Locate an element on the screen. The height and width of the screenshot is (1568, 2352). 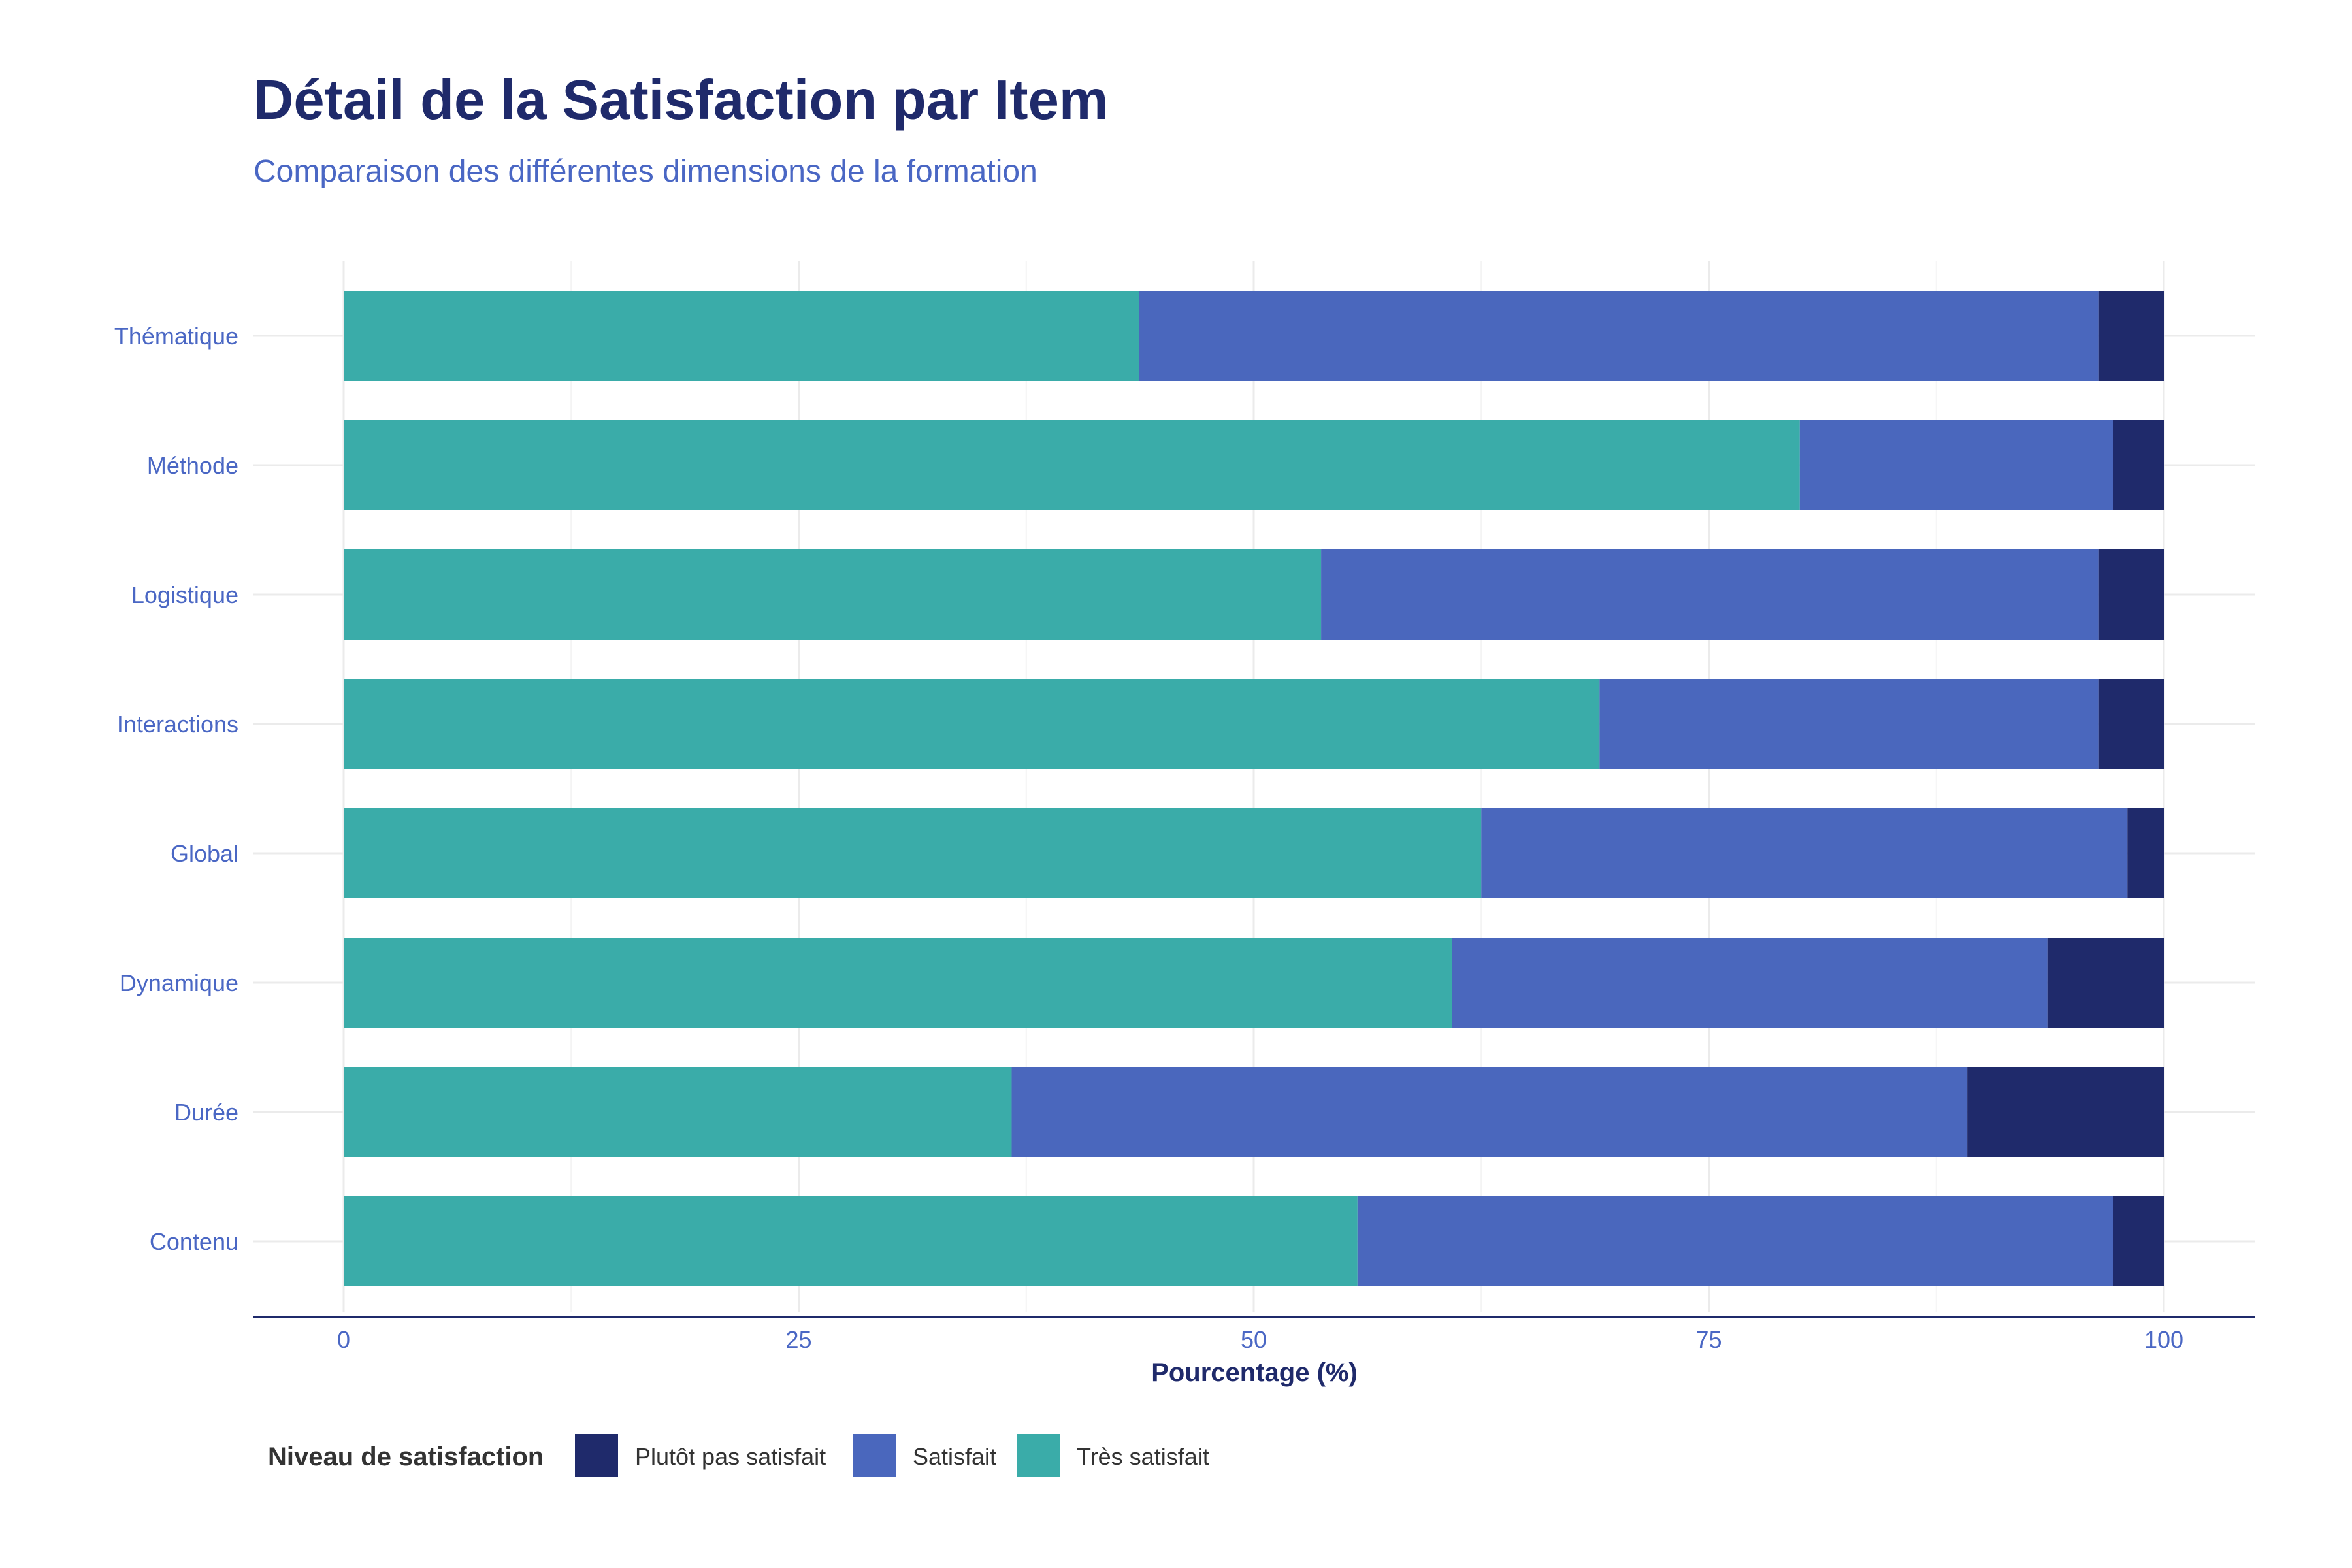
y-tick-label: Durée is located at coordinates (206, 1112).